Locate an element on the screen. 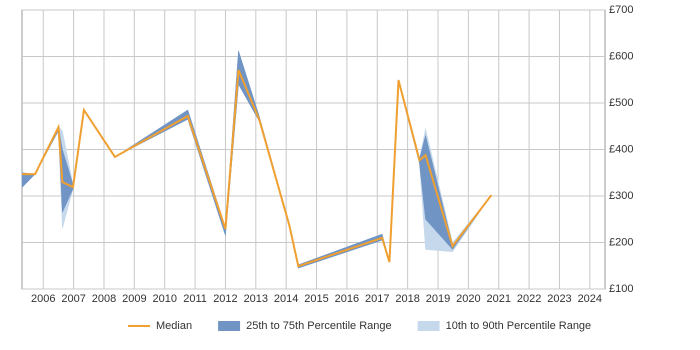  x-tick-label: 2011 is located at coordinates (195, 299).